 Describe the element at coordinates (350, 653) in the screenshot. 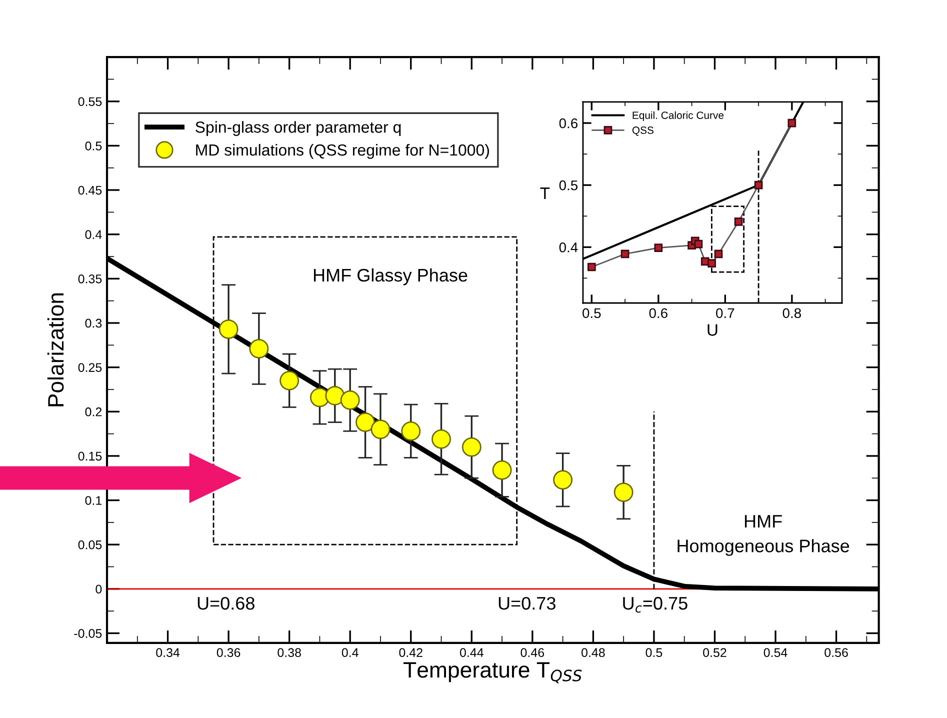

I see `x-tick-label: 0.4` at that location.